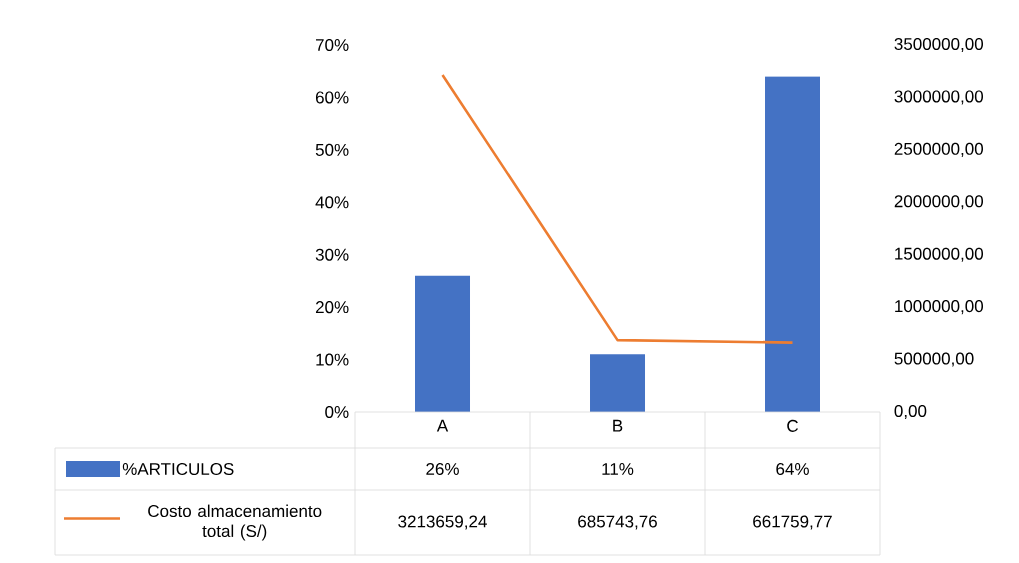 The height and width of the screenshot is (563, 1019). What do you see at coordinates (939, 97) in the screenshot?
I see `y2-tick-label: 3000000,00` at bounding box center [939, 97].